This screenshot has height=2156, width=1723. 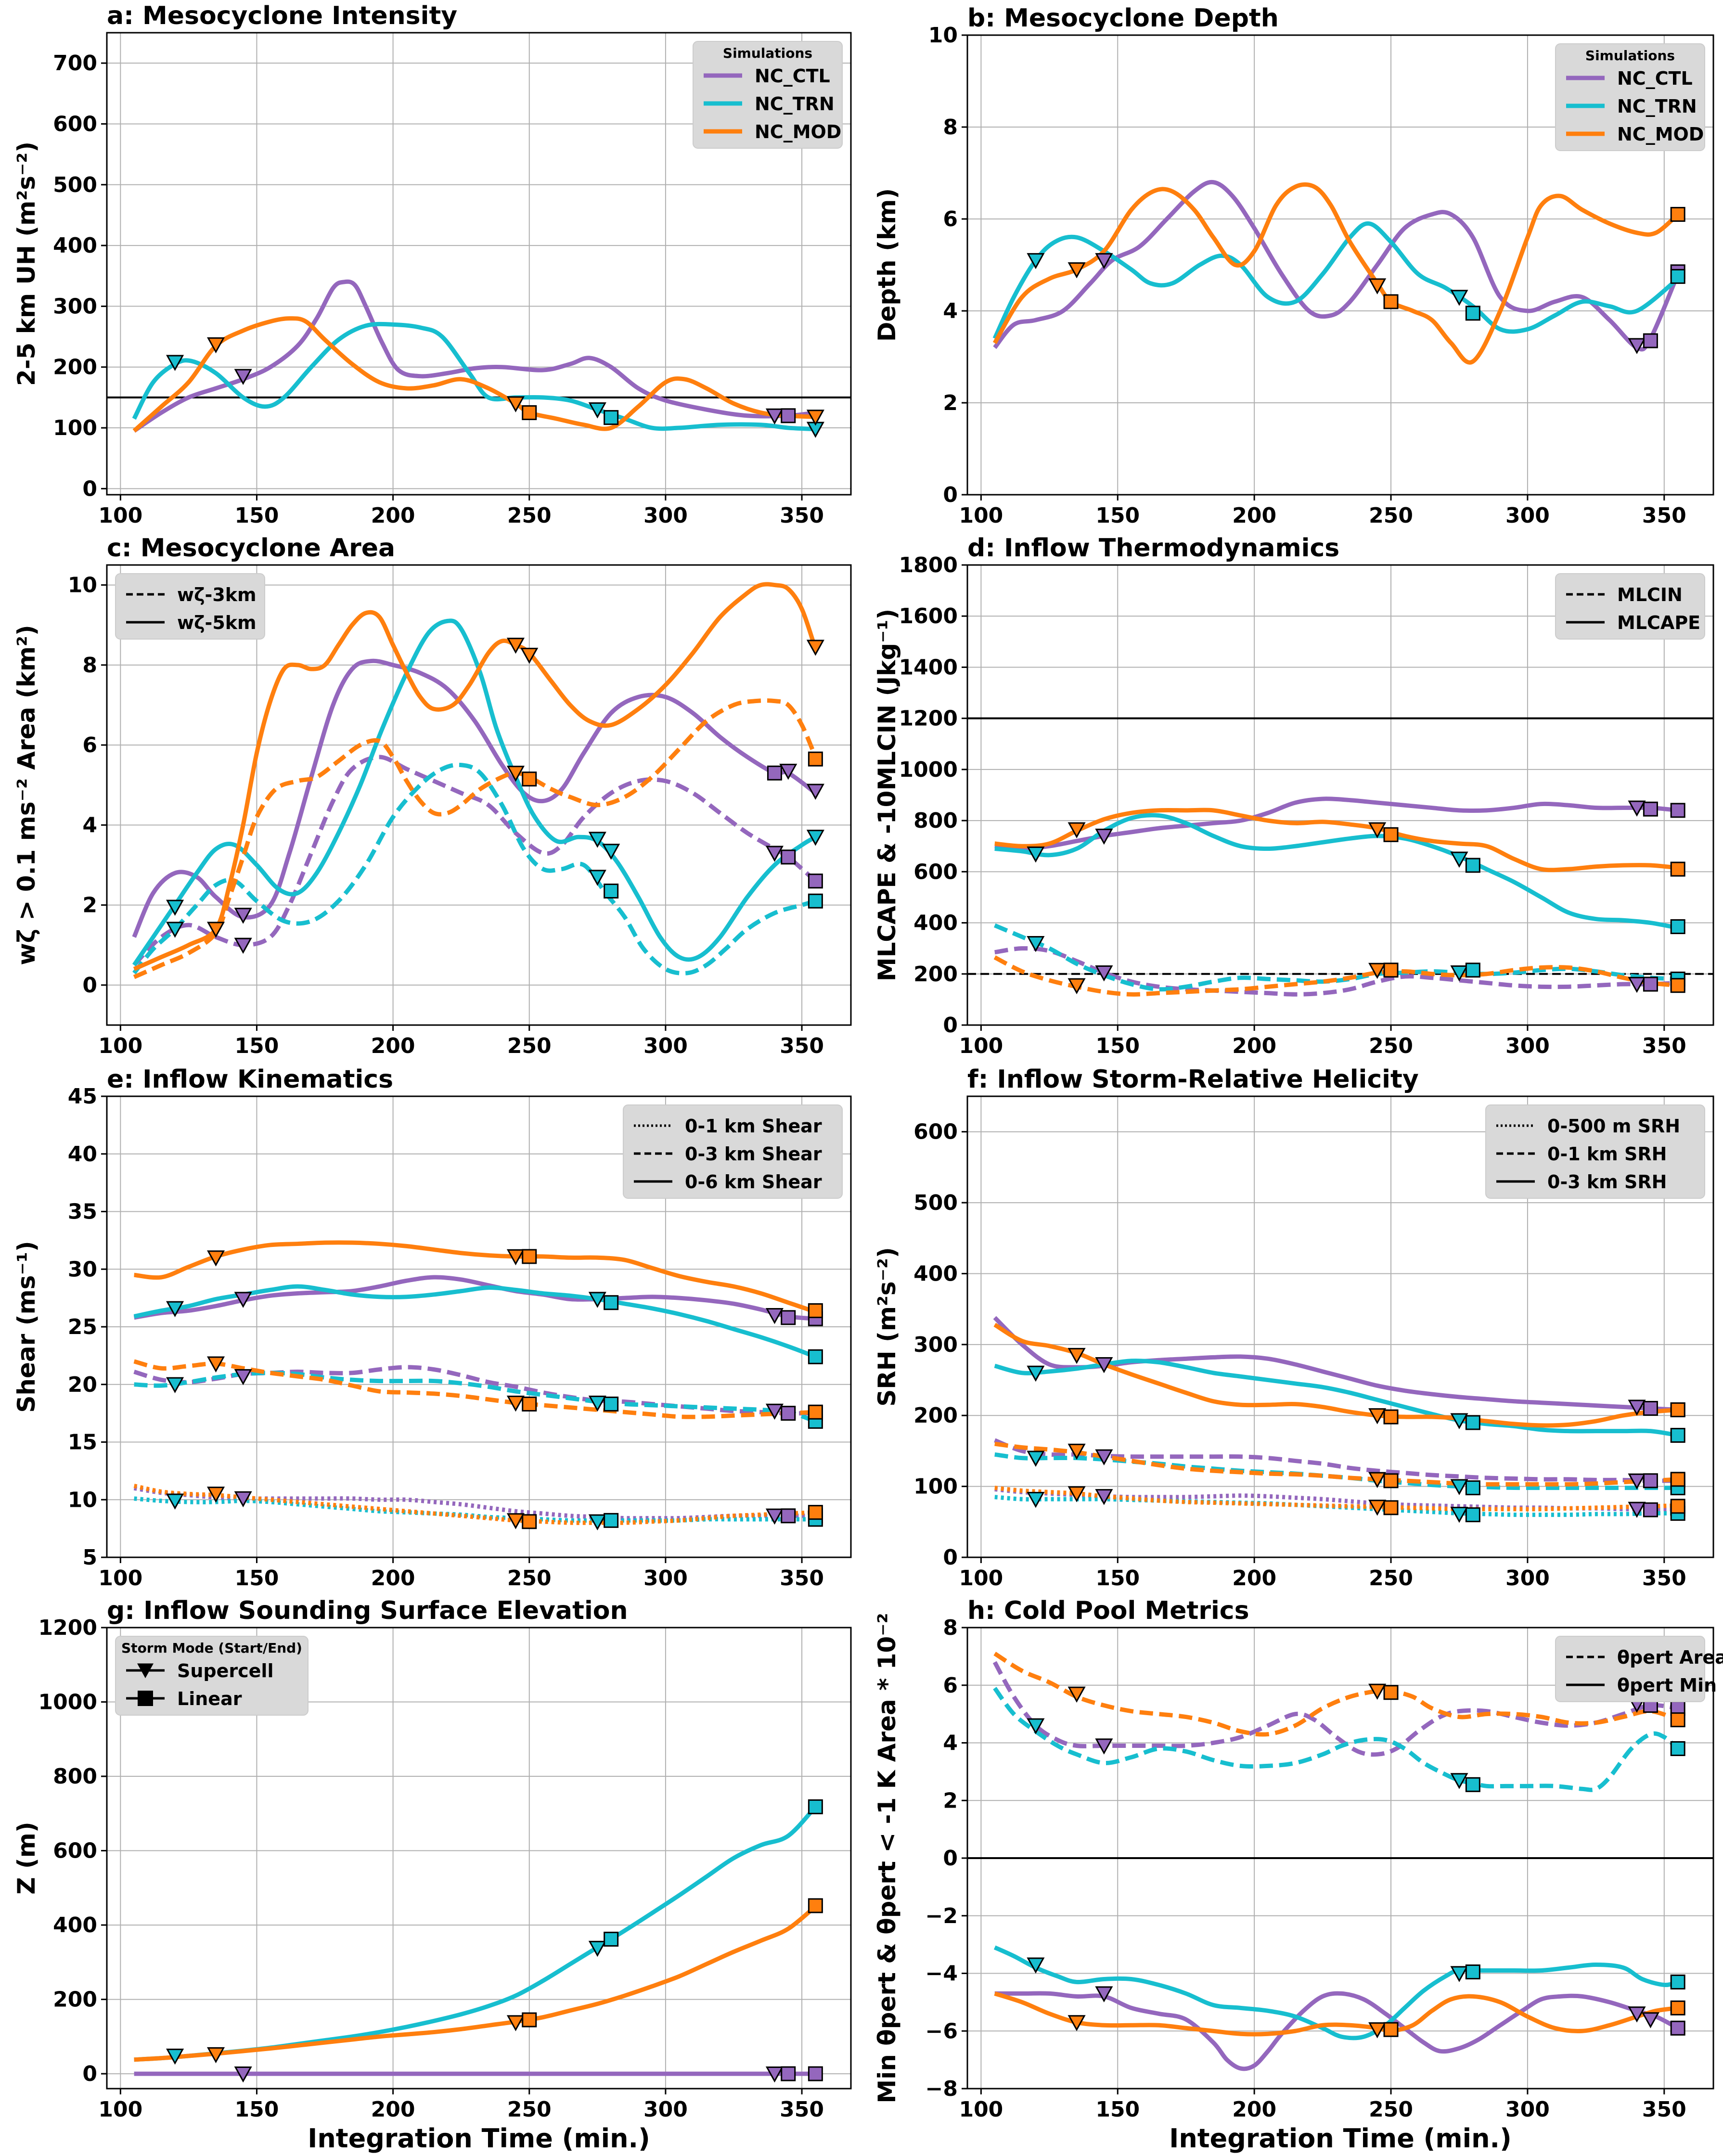 I want to click on legend: Simulations NC_CTL NC_TRN NC_MOD, so click(x=1630, y=97).